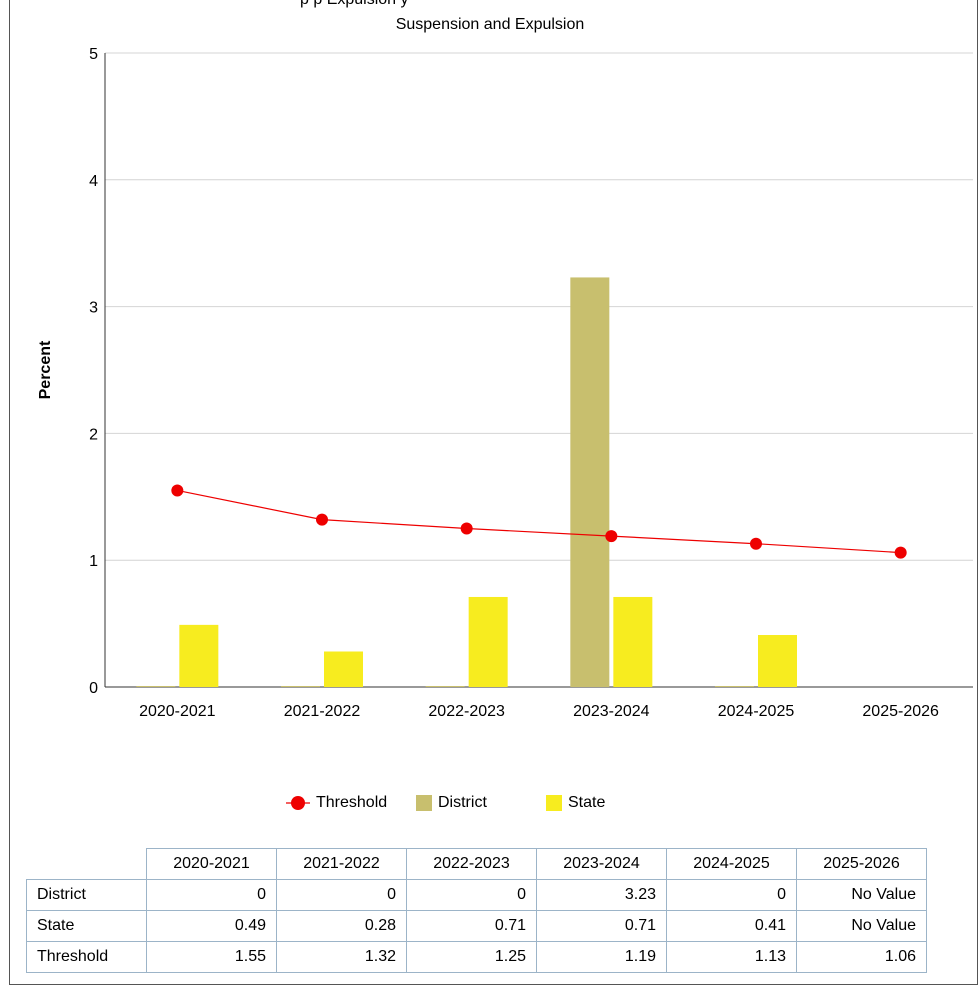  Describe the element at coordinates (601, 957) in the screenshot. I see `table-cell: 1.19` at that location.